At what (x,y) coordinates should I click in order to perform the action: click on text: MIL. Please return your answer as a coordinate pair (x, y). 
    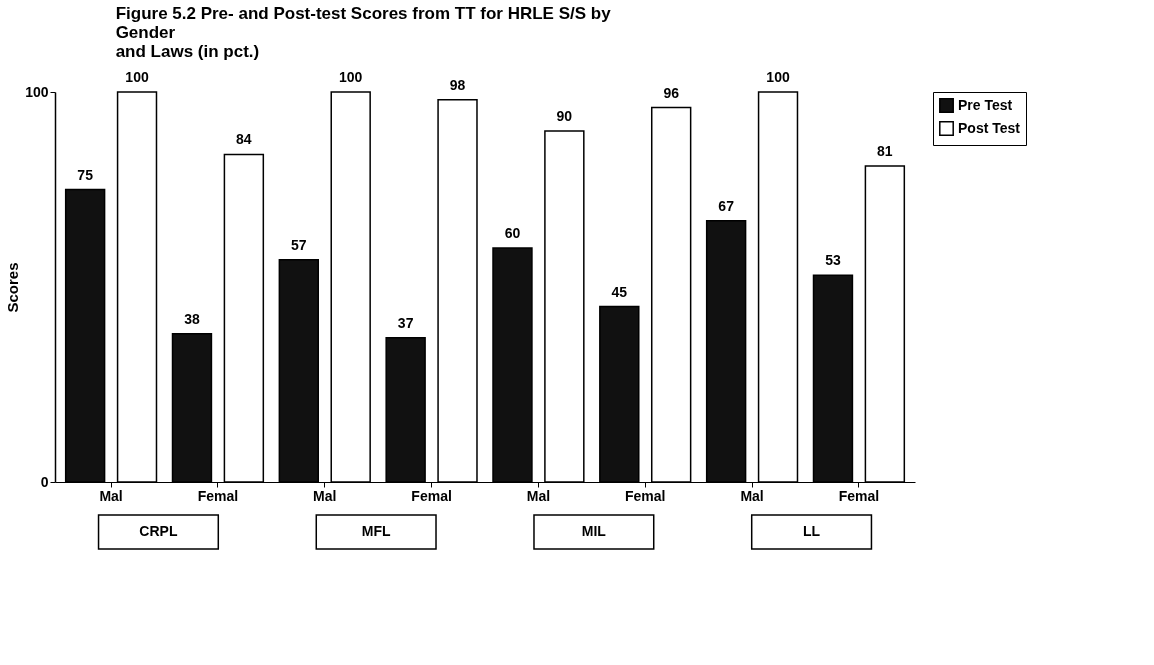
    Looking at the image, I should click on (594, 531).